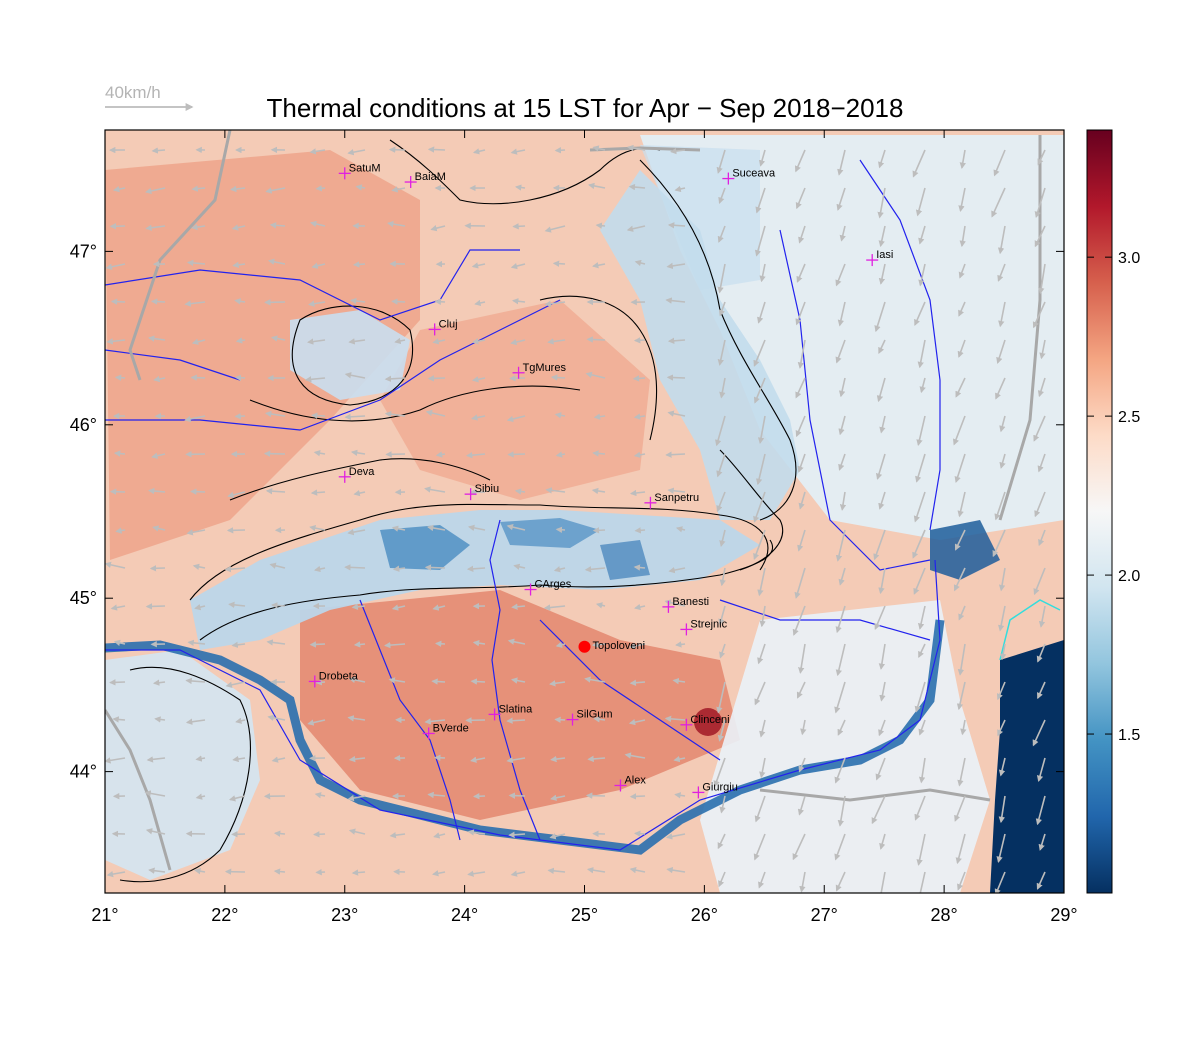 This screenshot has height=1050, width=1200. Describe the element at coordinates (443, 327) in the screenshot. I see `city-marker: Cluj` at that location.